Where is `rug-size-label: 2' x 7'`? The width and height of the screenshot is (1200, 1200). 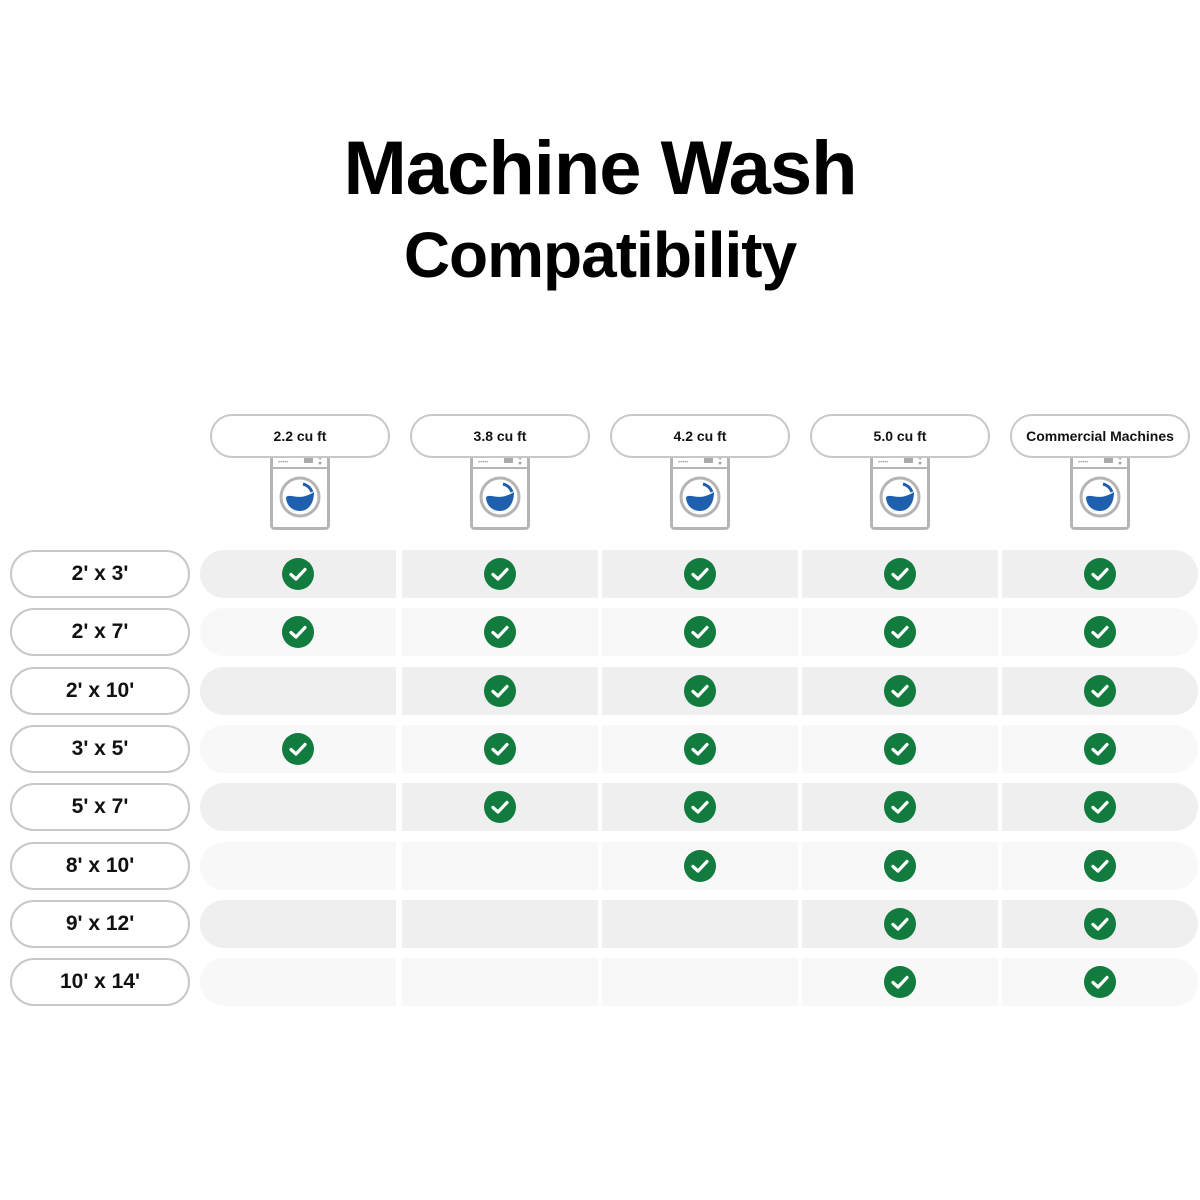
rug-size-label: 2' x 7' is located at coordinates (100, 632).